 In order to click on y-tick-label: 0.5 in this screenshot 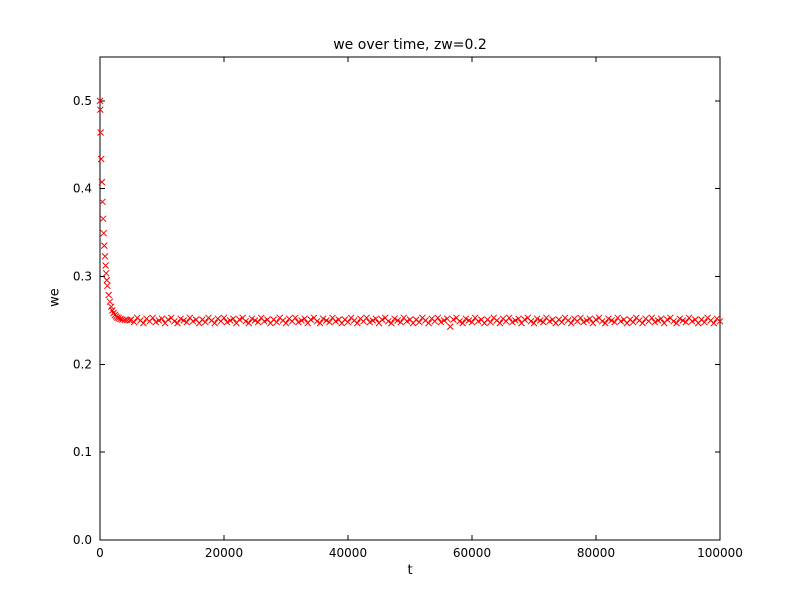, I will do `click(82, 101)`.